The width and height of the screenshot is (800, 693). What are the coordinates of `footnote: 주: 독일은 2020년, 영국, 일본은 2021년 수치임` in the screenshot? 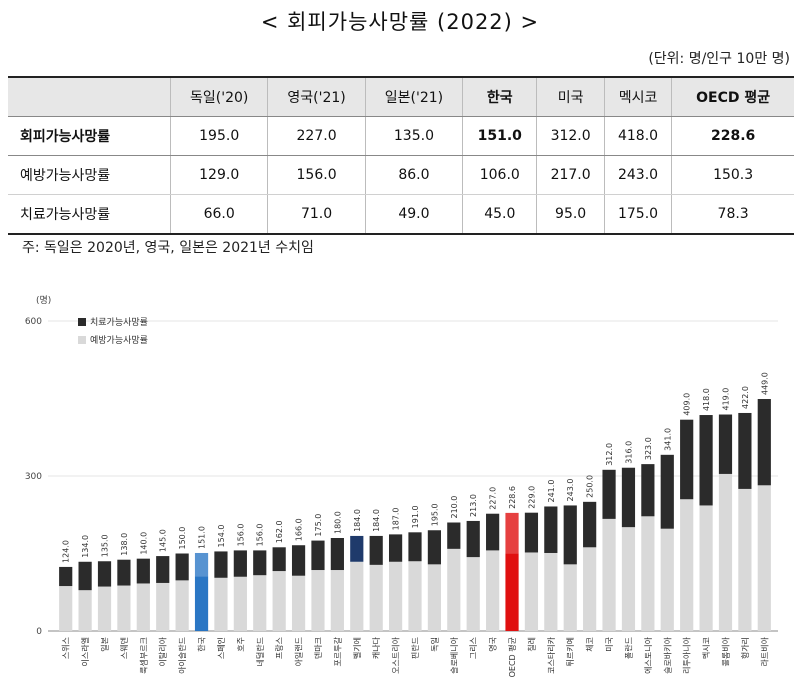 It's located at (168, 248).